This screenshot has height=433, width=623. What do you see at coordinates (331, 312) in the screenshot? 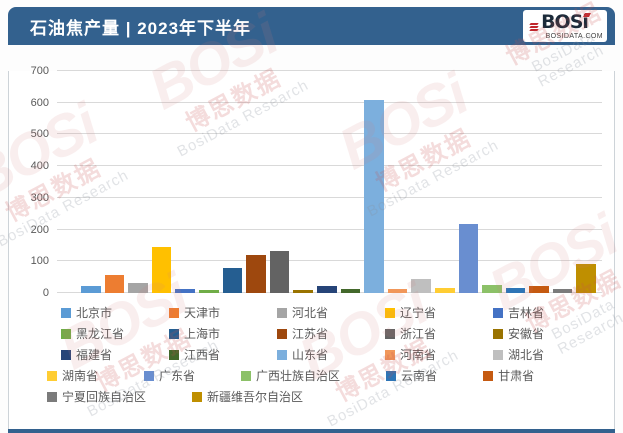
I see `legend-item: 河北省` at bounding box center [331, 312].